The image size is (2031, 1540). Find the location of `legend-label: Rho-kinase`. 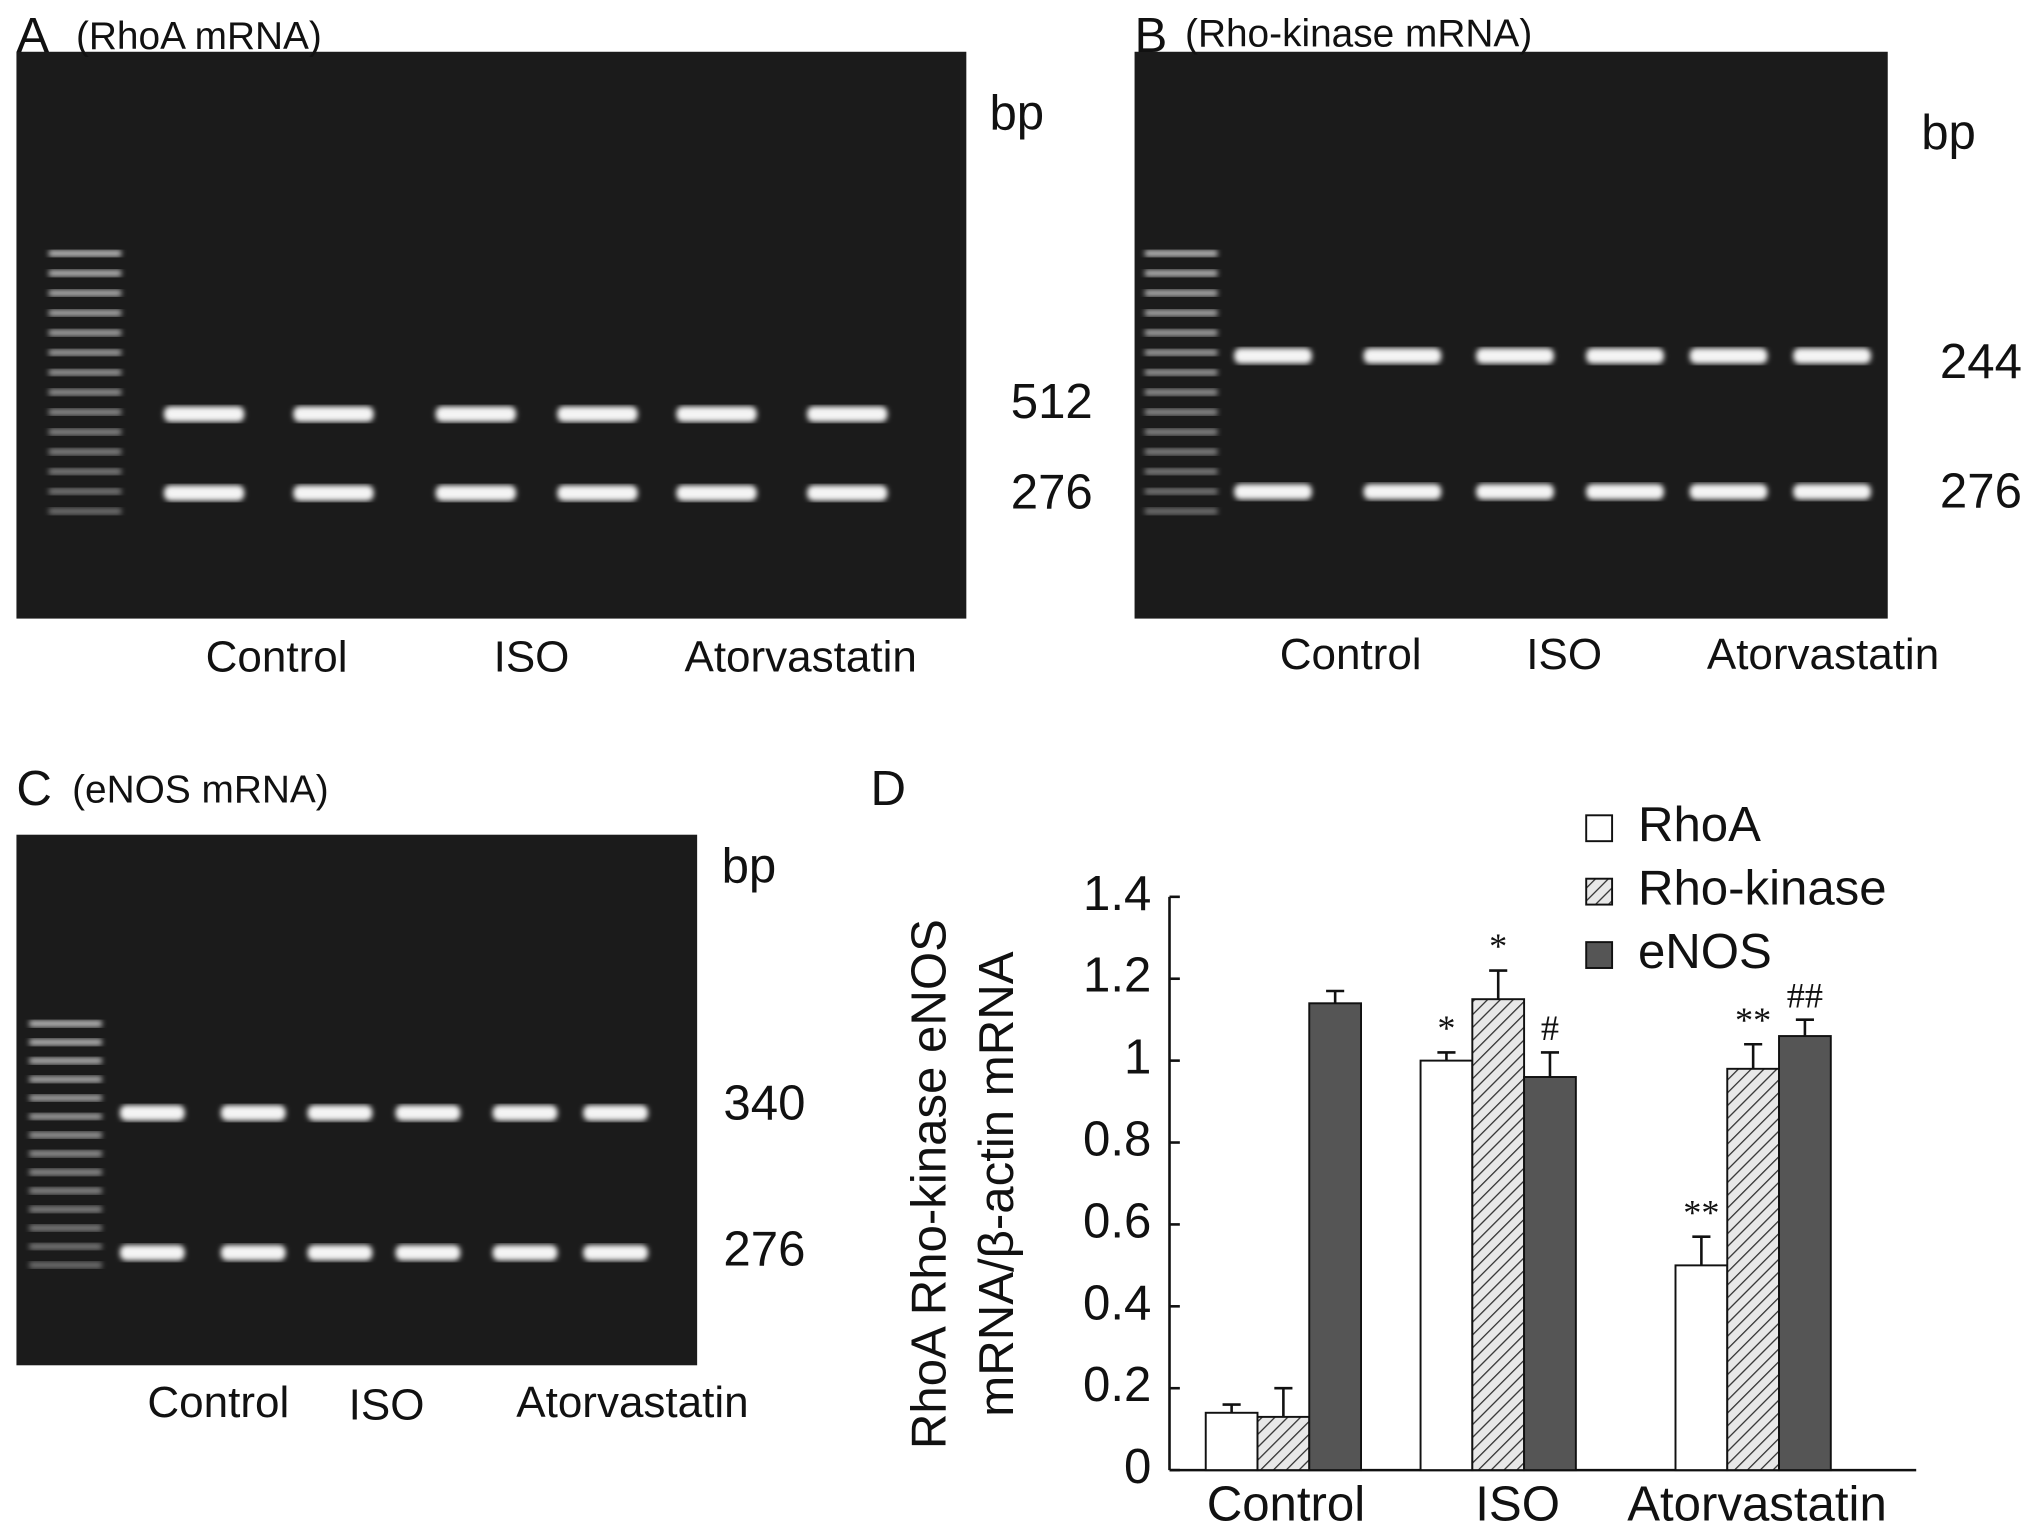

legend-label: Rho-kinase is located at coordinates (1762, 888).